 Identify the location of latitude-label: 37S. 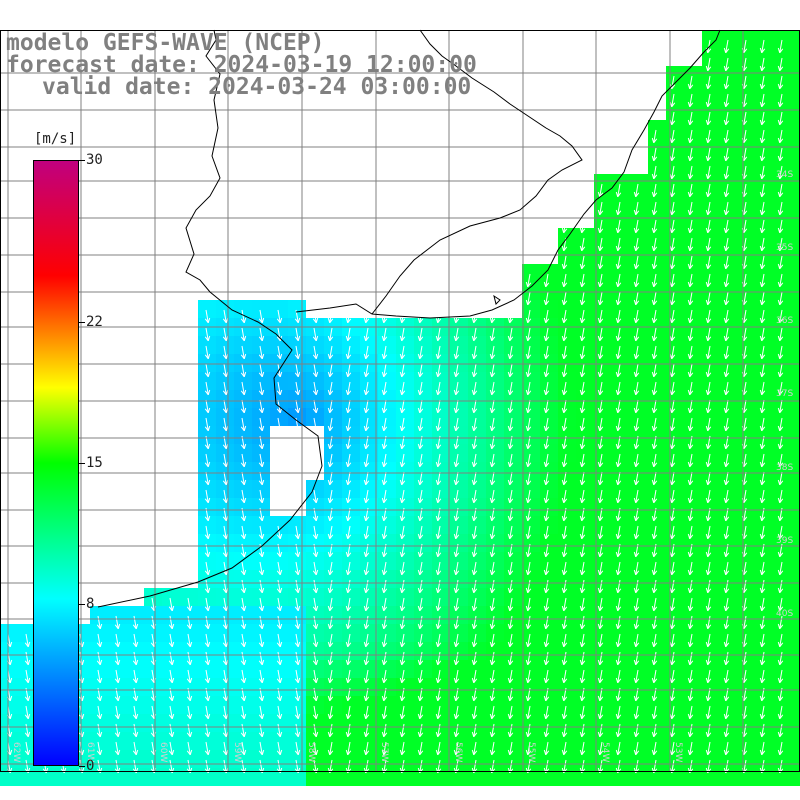
(784, 394).